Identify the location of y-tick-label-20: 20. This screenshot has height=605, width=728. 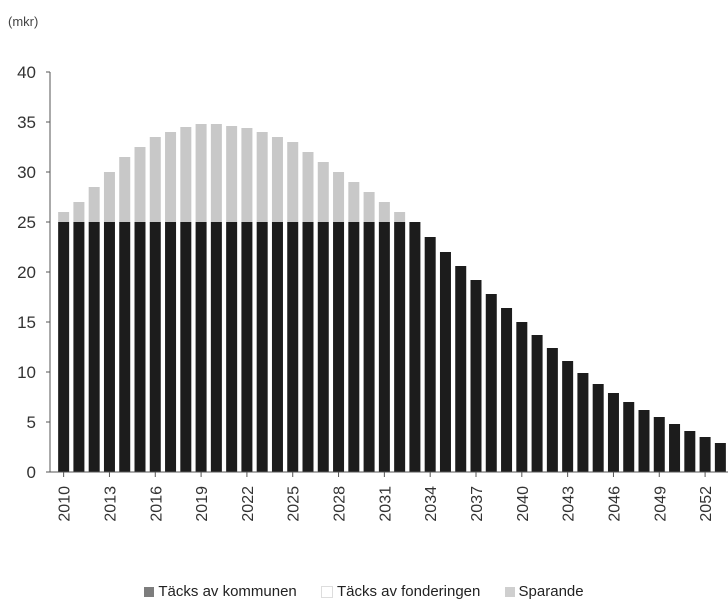
(26, 272).